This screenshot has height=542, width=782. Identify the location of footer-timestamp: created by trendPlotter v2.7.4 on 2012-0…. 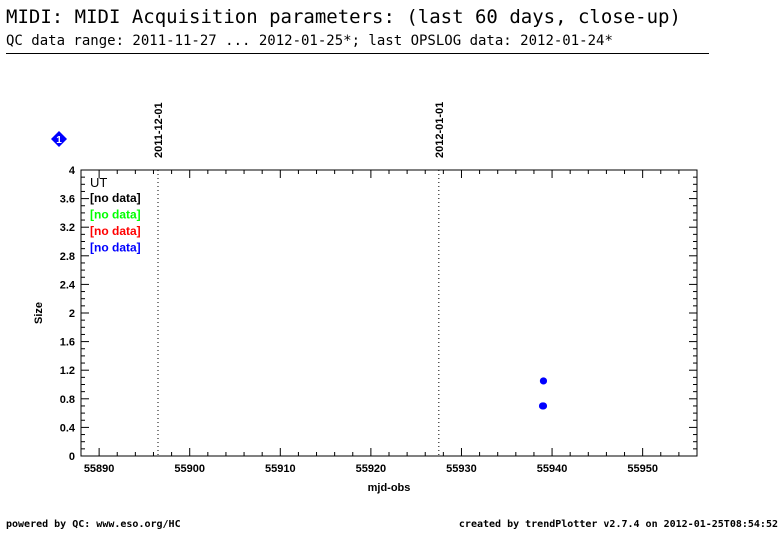
(618, 524).